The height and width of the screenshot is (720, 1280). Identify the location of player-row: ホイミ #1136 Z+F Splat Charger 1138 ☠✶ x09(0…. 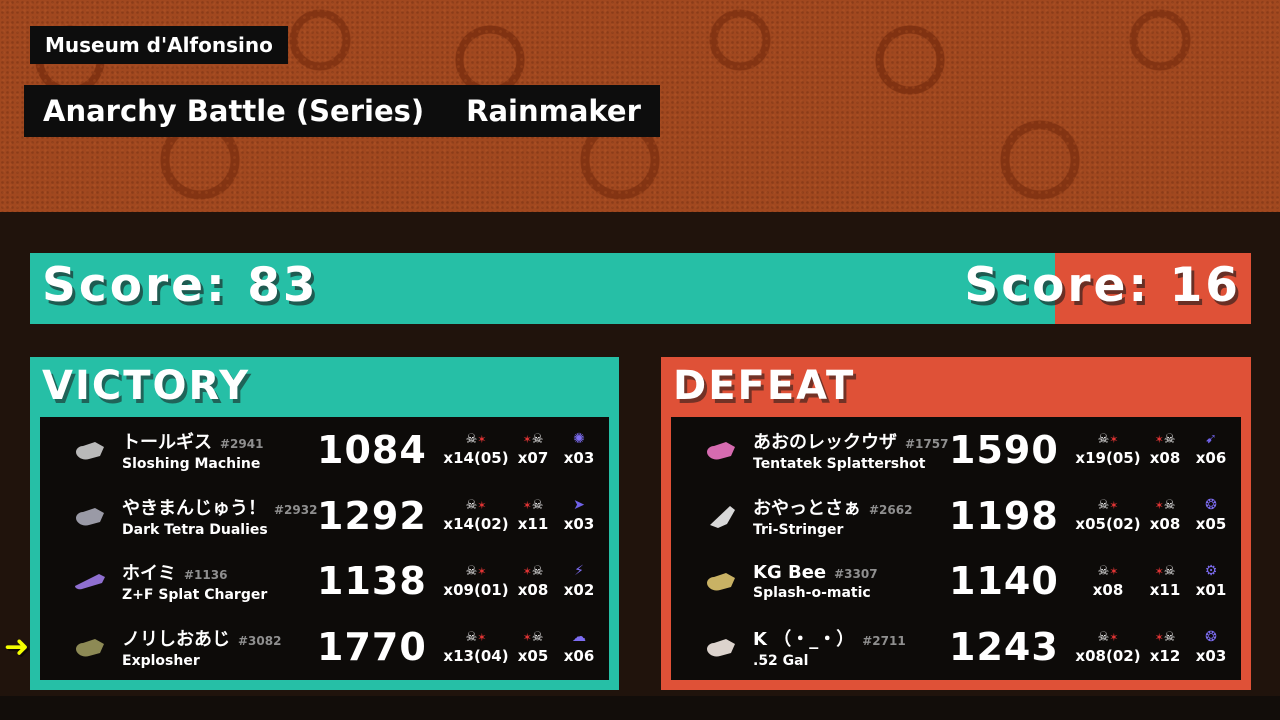
(324, 582).